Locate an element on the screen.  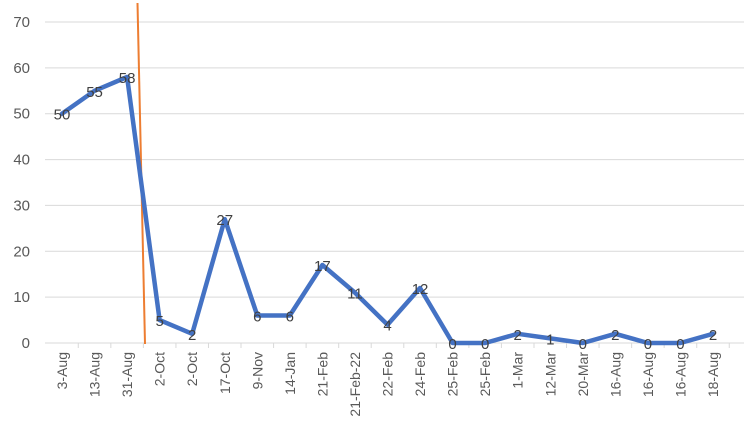
x-tick-label: 14-Jan is located at coordinates (290, 373).